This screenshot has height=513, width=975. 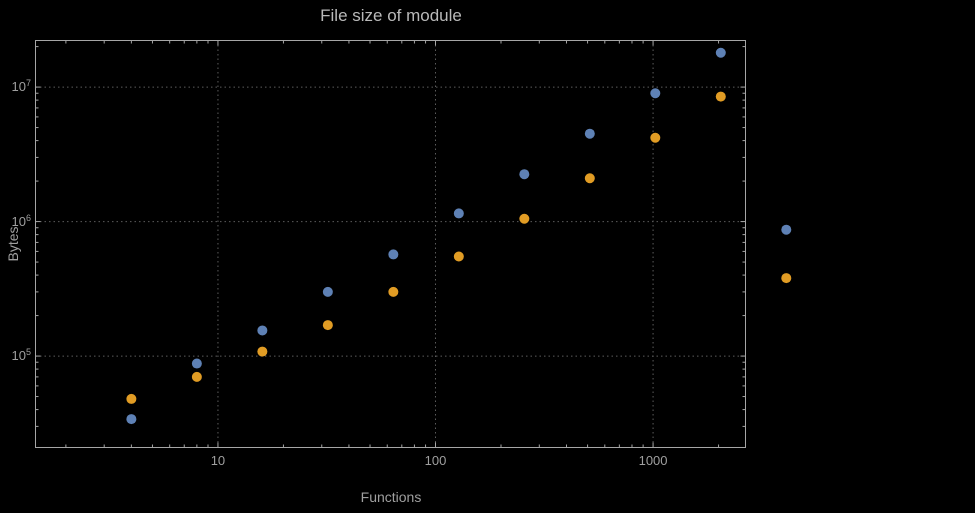 What do you see at coordinates (218, 460) in the screenshot?
I see `x-tick-label: 10` at bounding box center [218, 460].